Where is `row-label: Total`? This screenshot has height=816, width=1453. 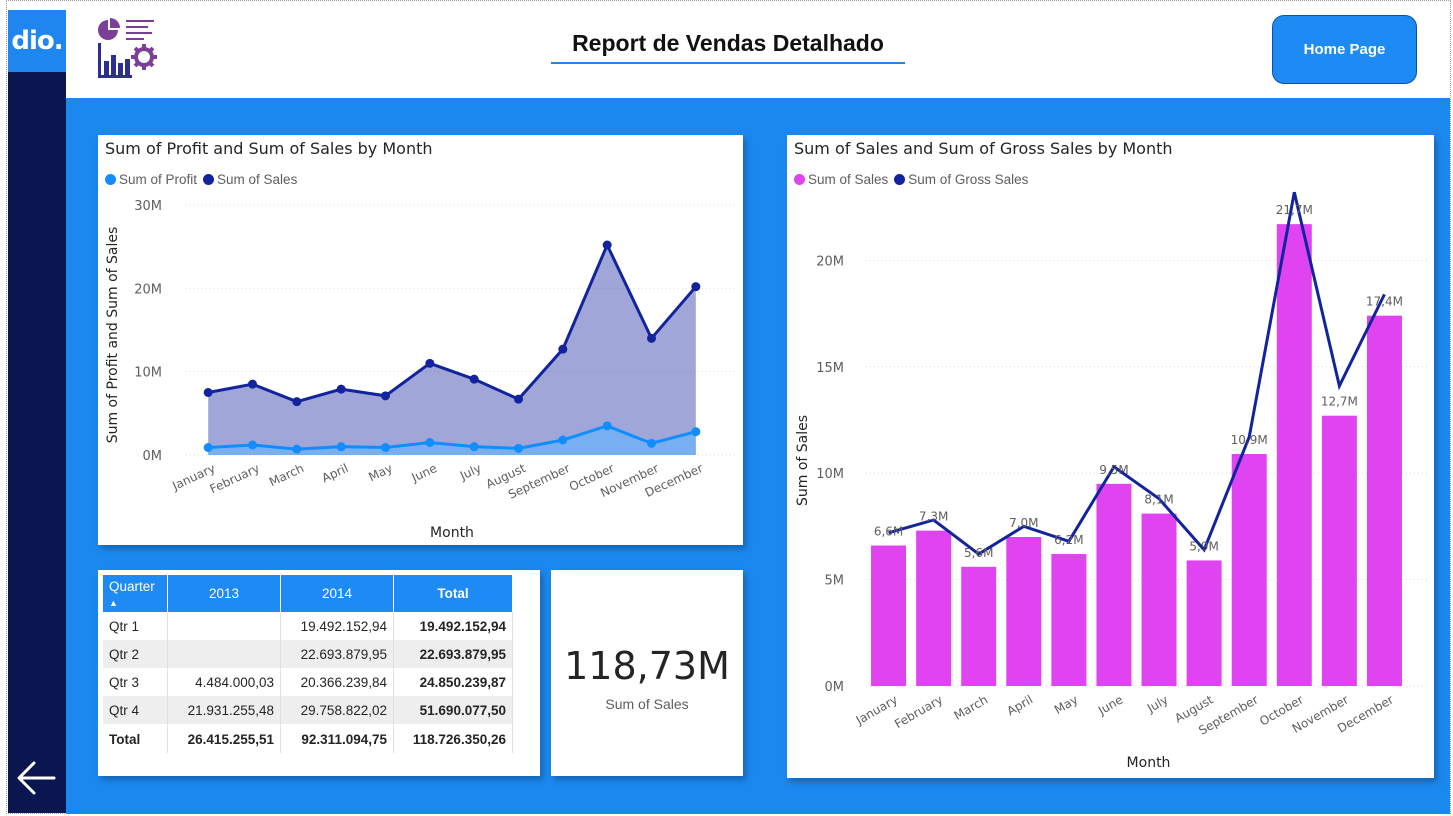
row-label: Total is located at coordinates (135, 738).